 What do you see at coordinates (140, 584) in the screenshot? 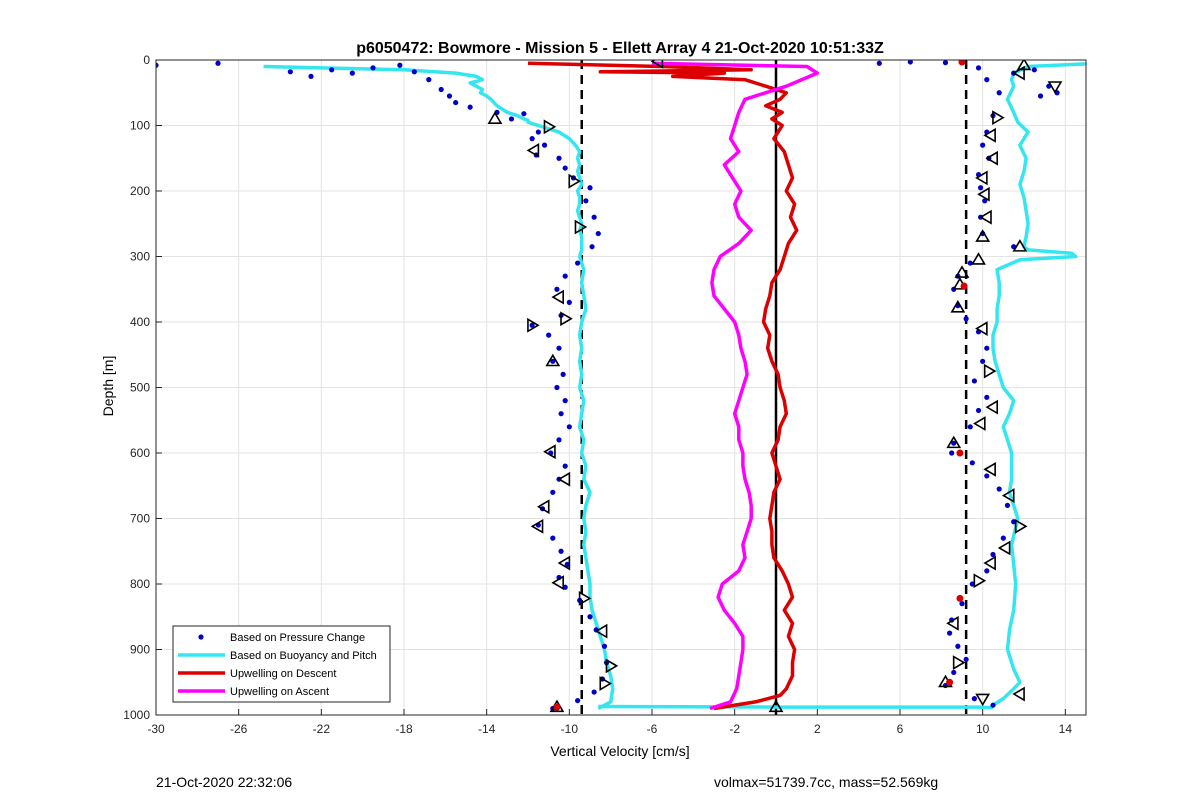
I see `y-tick-label: 800` at bounding box center [140, 584].